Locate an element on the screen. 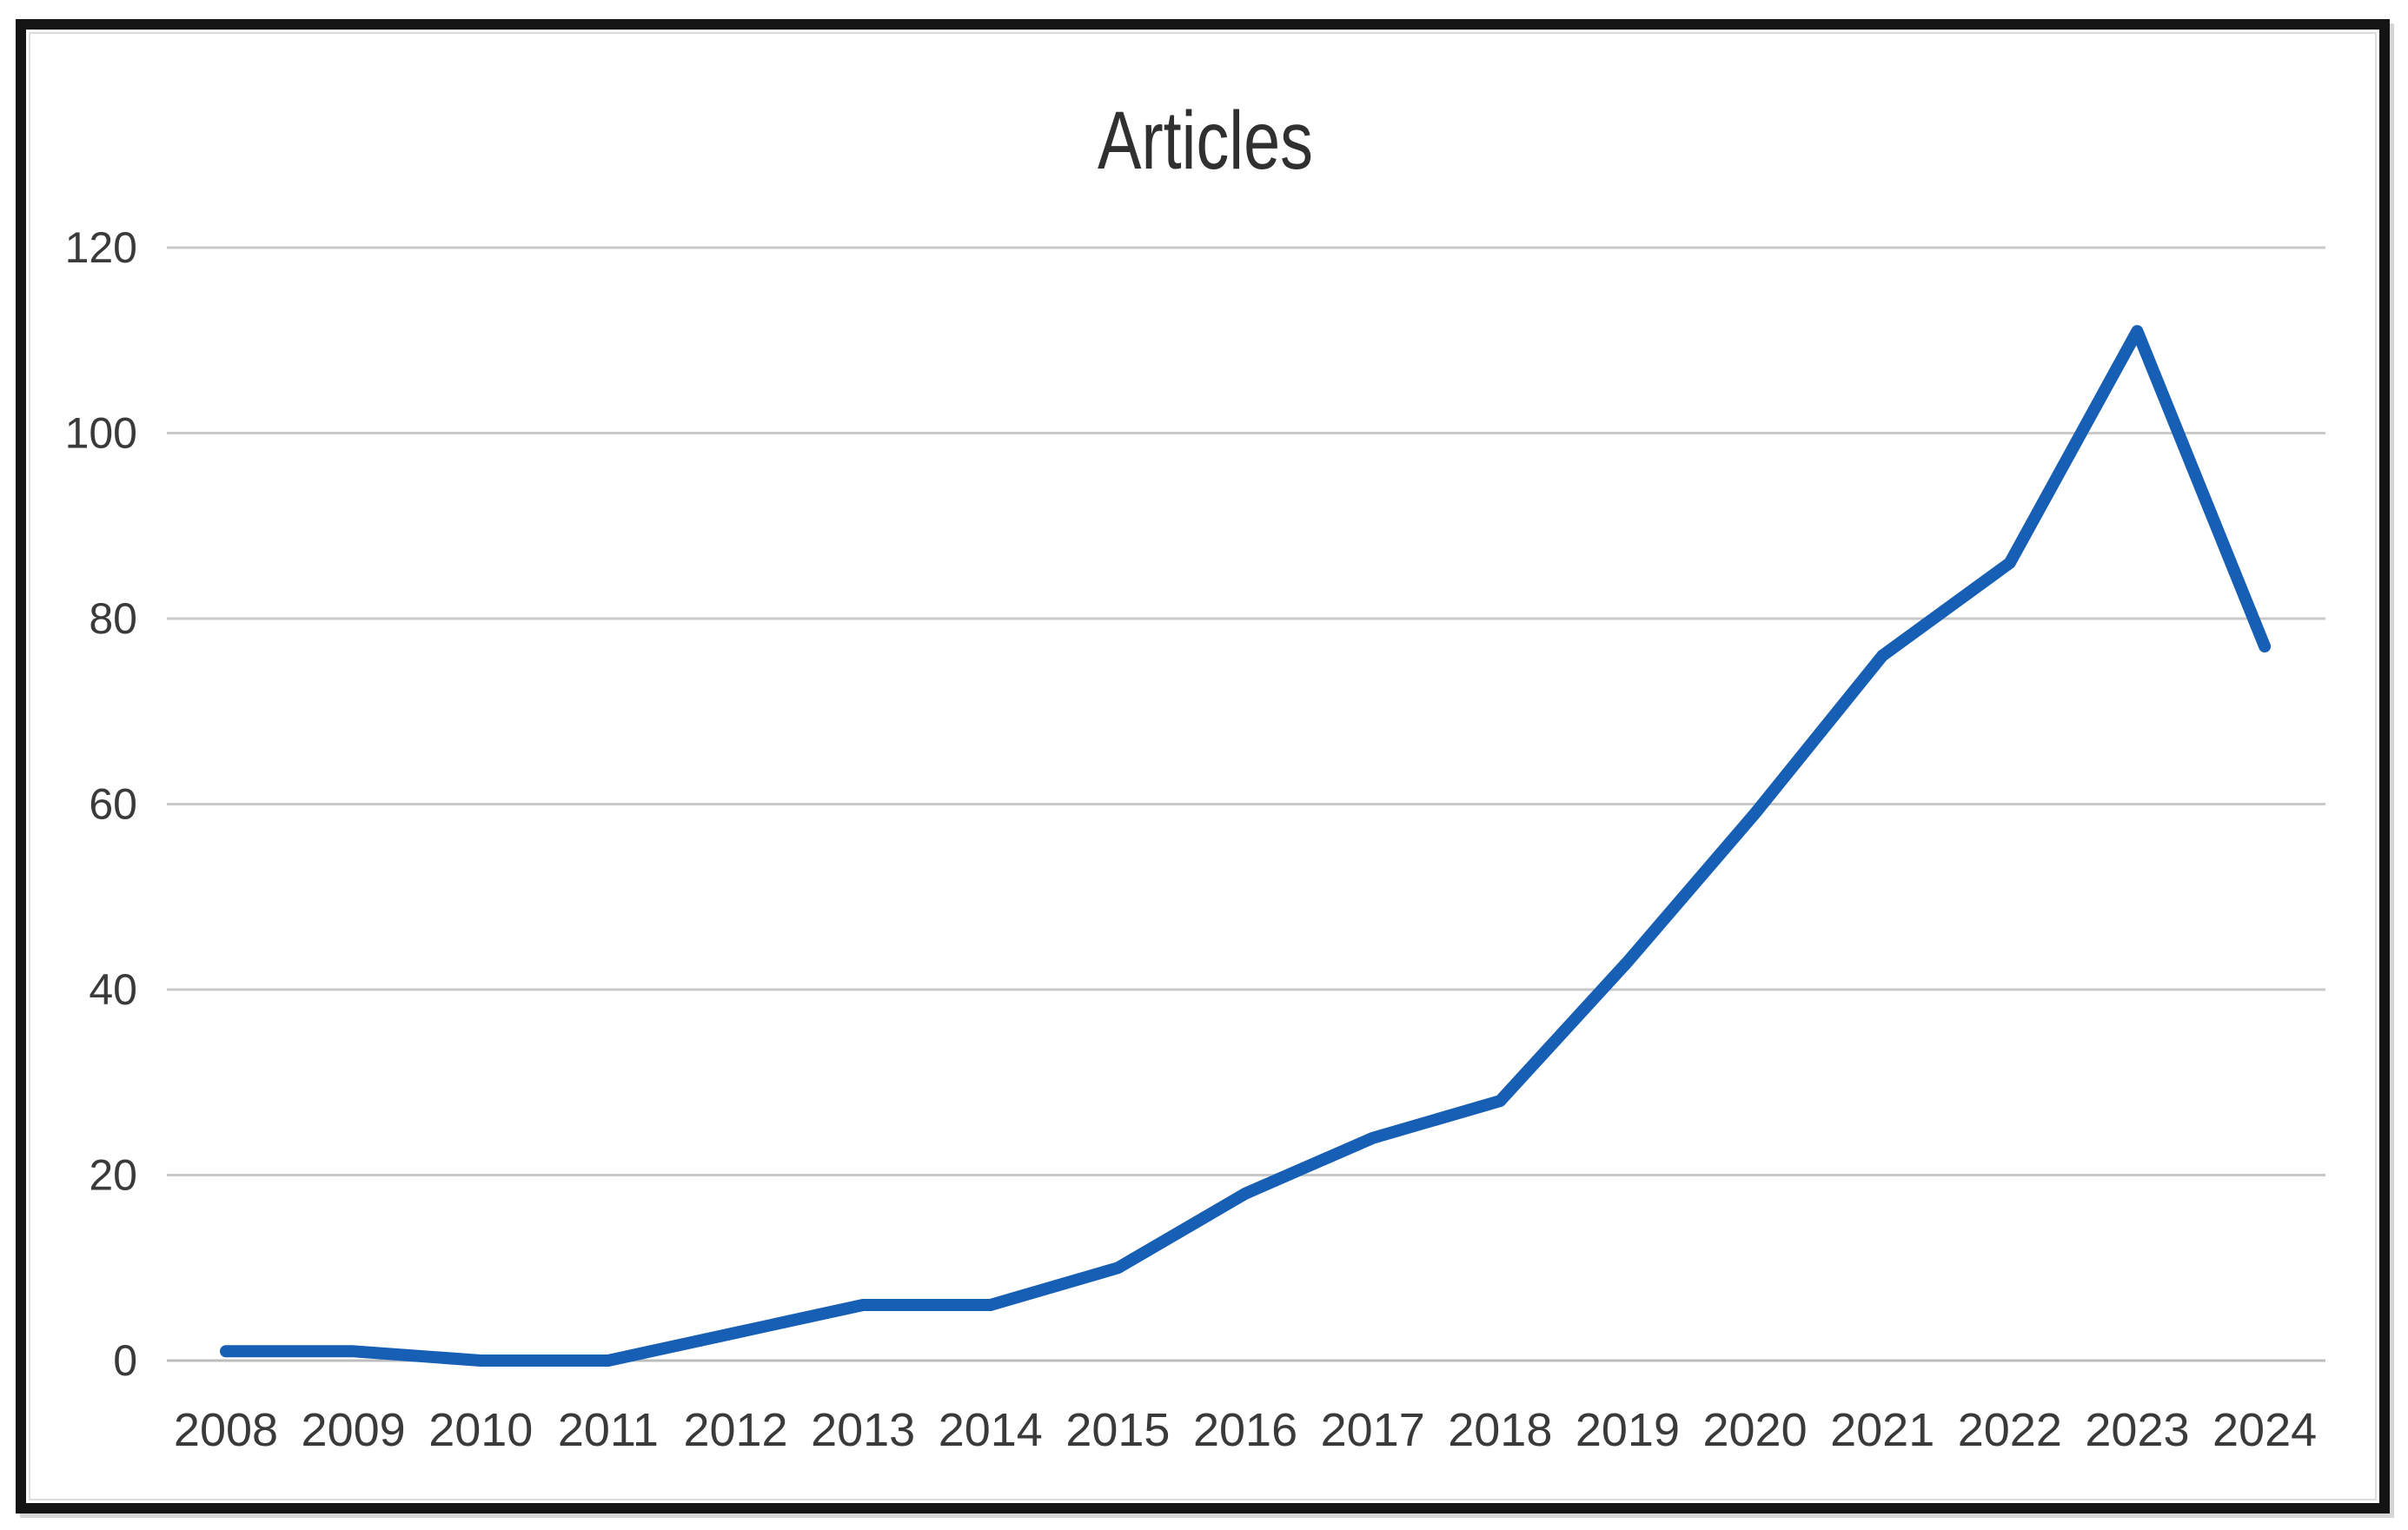  x-tick-label-2019: 2019 is located at coordinates (1627, 1430).